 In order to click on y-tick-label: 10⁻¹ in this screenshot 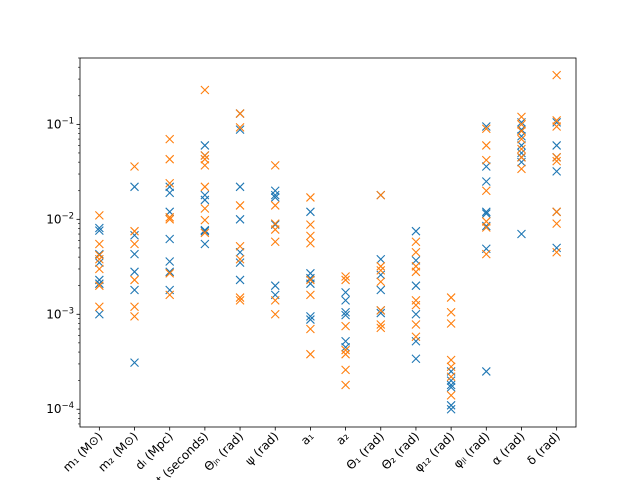, I will do `click(60, 123)`.